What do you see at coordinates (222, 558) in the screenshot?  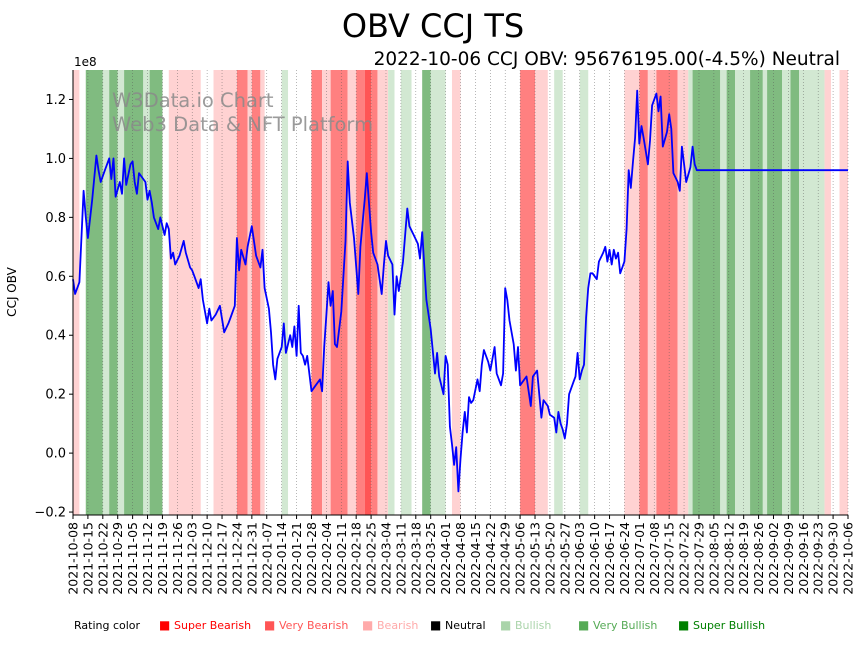 I see `x-tick-label: 2021-12-17` at bounding box center [222, 558].